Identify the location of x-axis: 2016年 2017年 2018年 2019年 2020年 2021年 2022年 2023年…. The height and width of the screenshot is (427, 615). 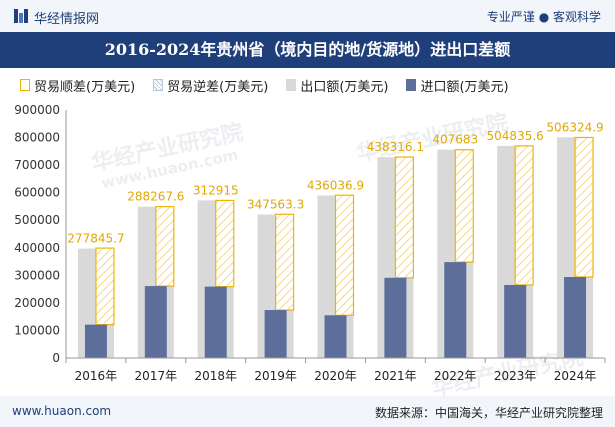
(335, 370).